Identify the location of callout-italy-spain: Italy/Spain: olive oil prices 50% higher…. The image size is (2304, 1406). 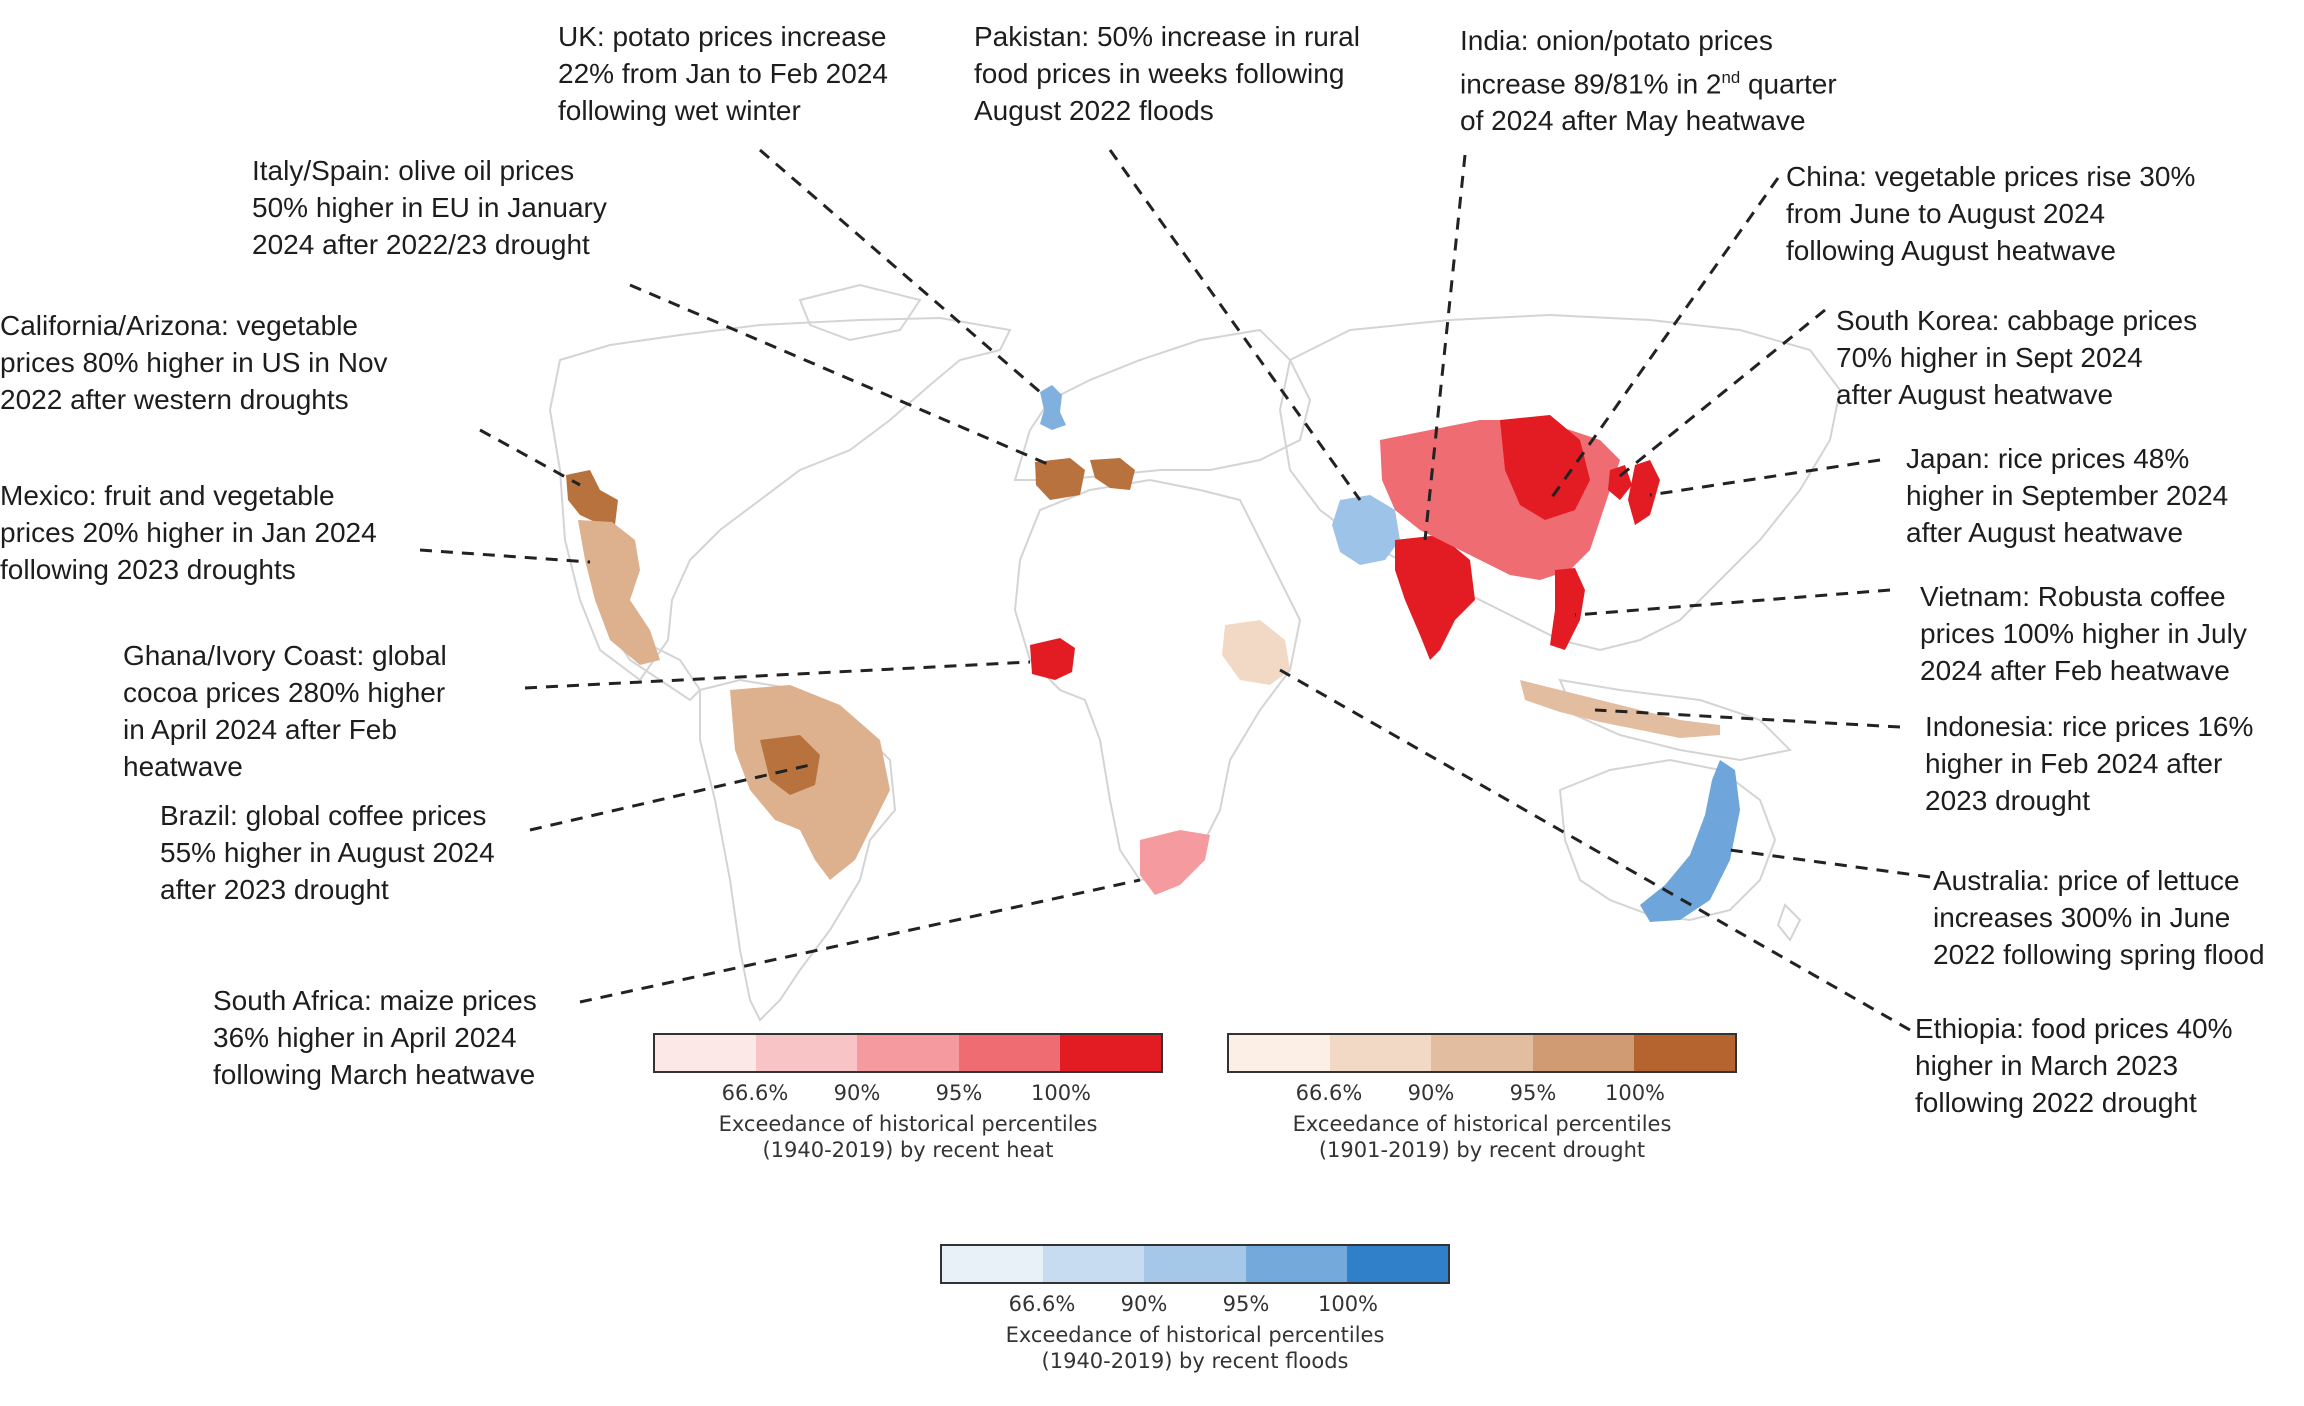
(429, 207).